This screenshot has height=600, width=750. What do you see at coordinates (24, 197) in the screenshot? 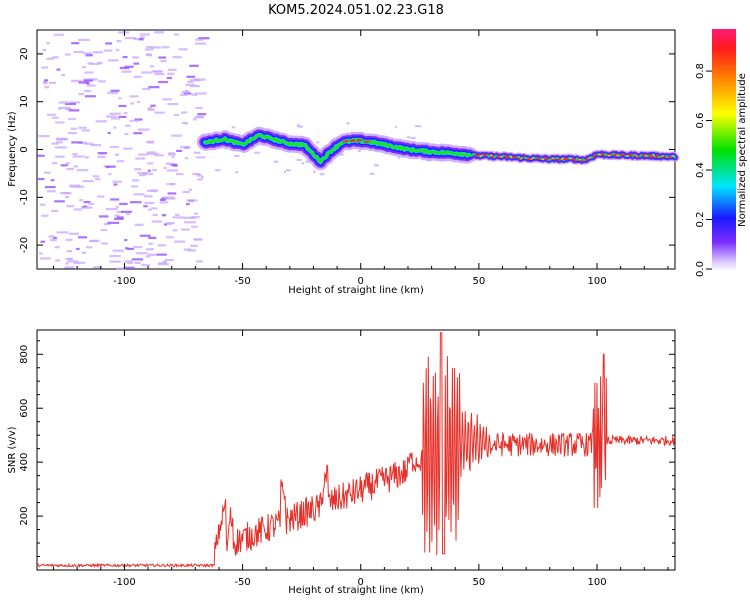
I see `y-tick-label: -10` at bounding box center [24, 197].